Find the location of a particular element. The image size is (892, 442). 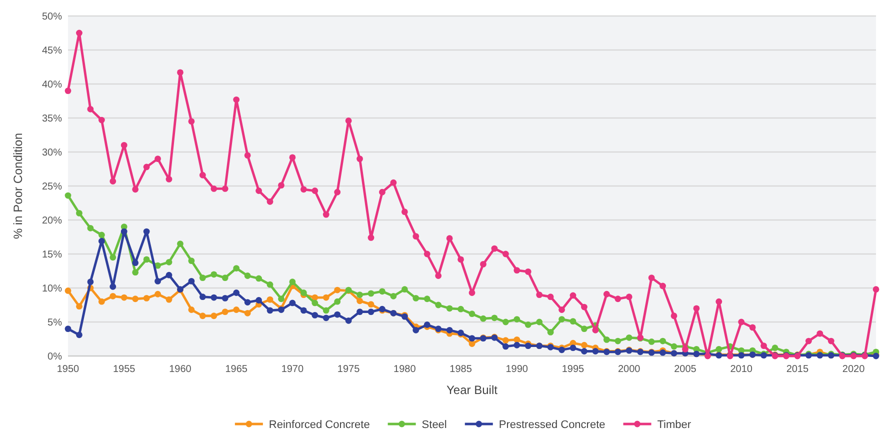

y-tick-label: 30% is located at coordinates (52, 153).